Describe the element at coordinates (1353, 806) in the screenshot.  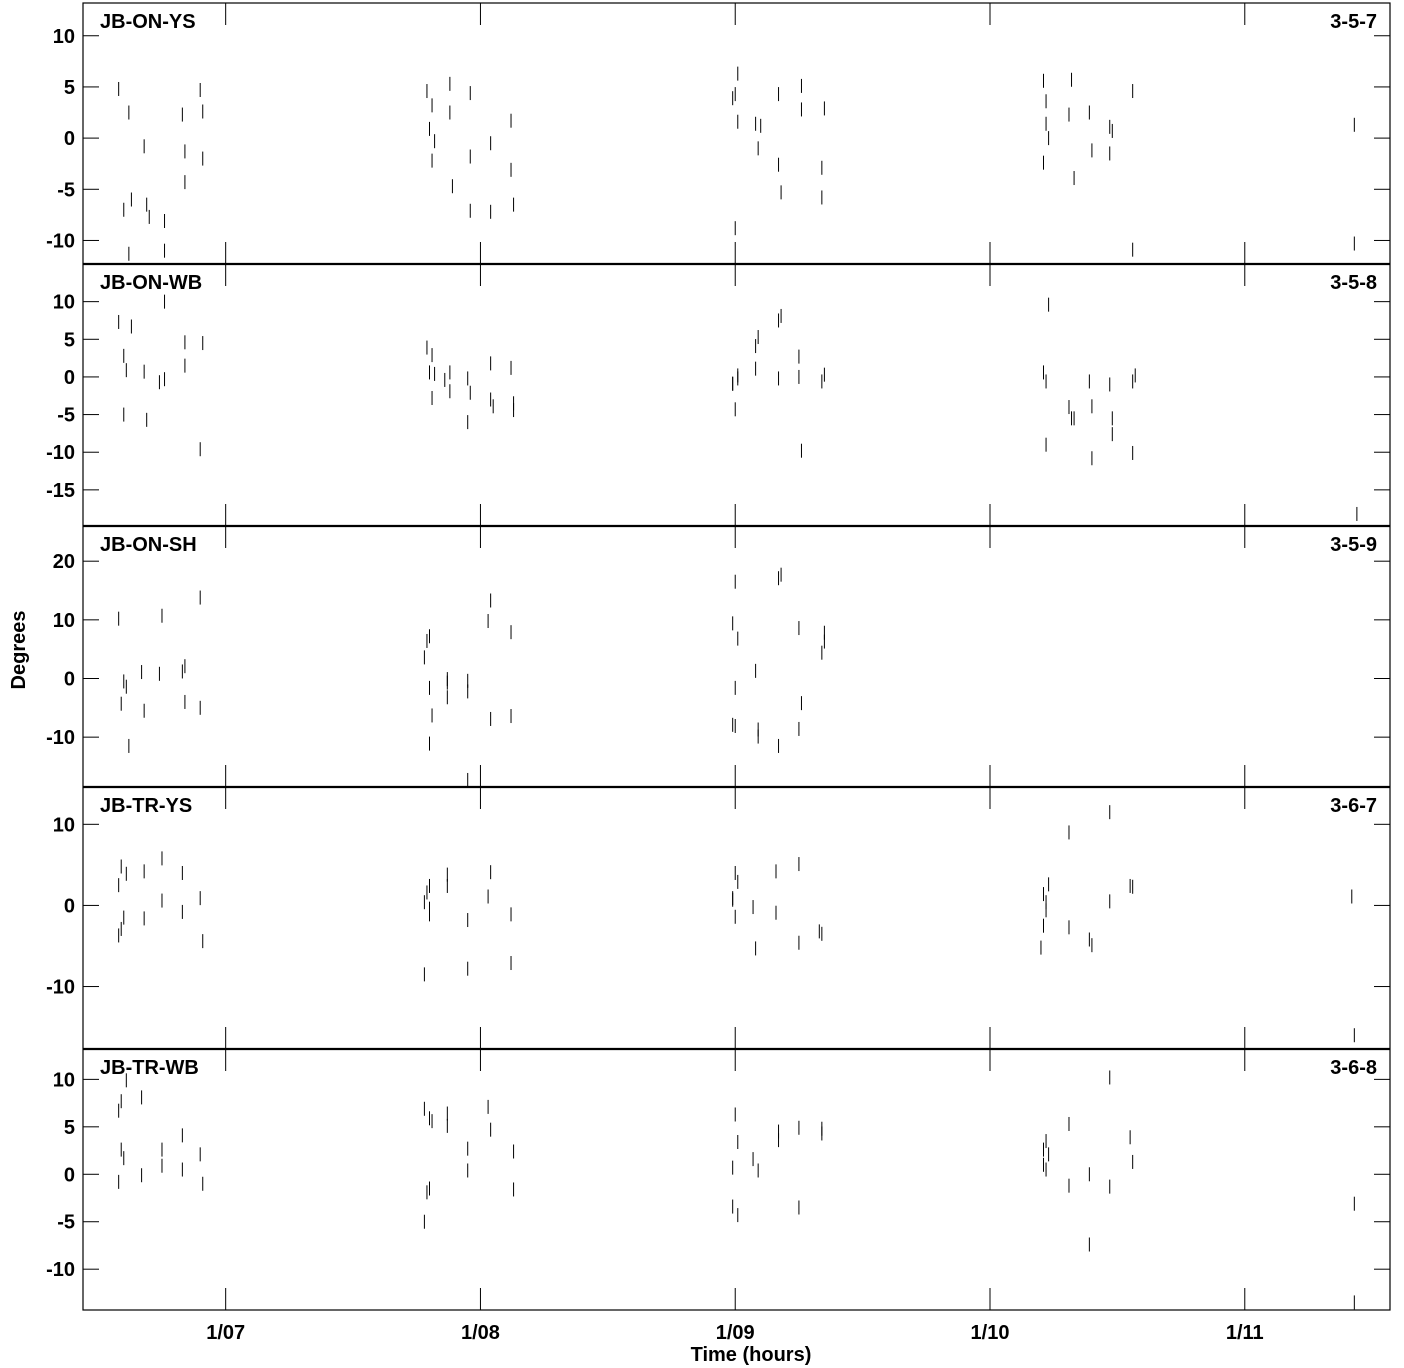
I see `baseline-code: 3-6-7` at that location.